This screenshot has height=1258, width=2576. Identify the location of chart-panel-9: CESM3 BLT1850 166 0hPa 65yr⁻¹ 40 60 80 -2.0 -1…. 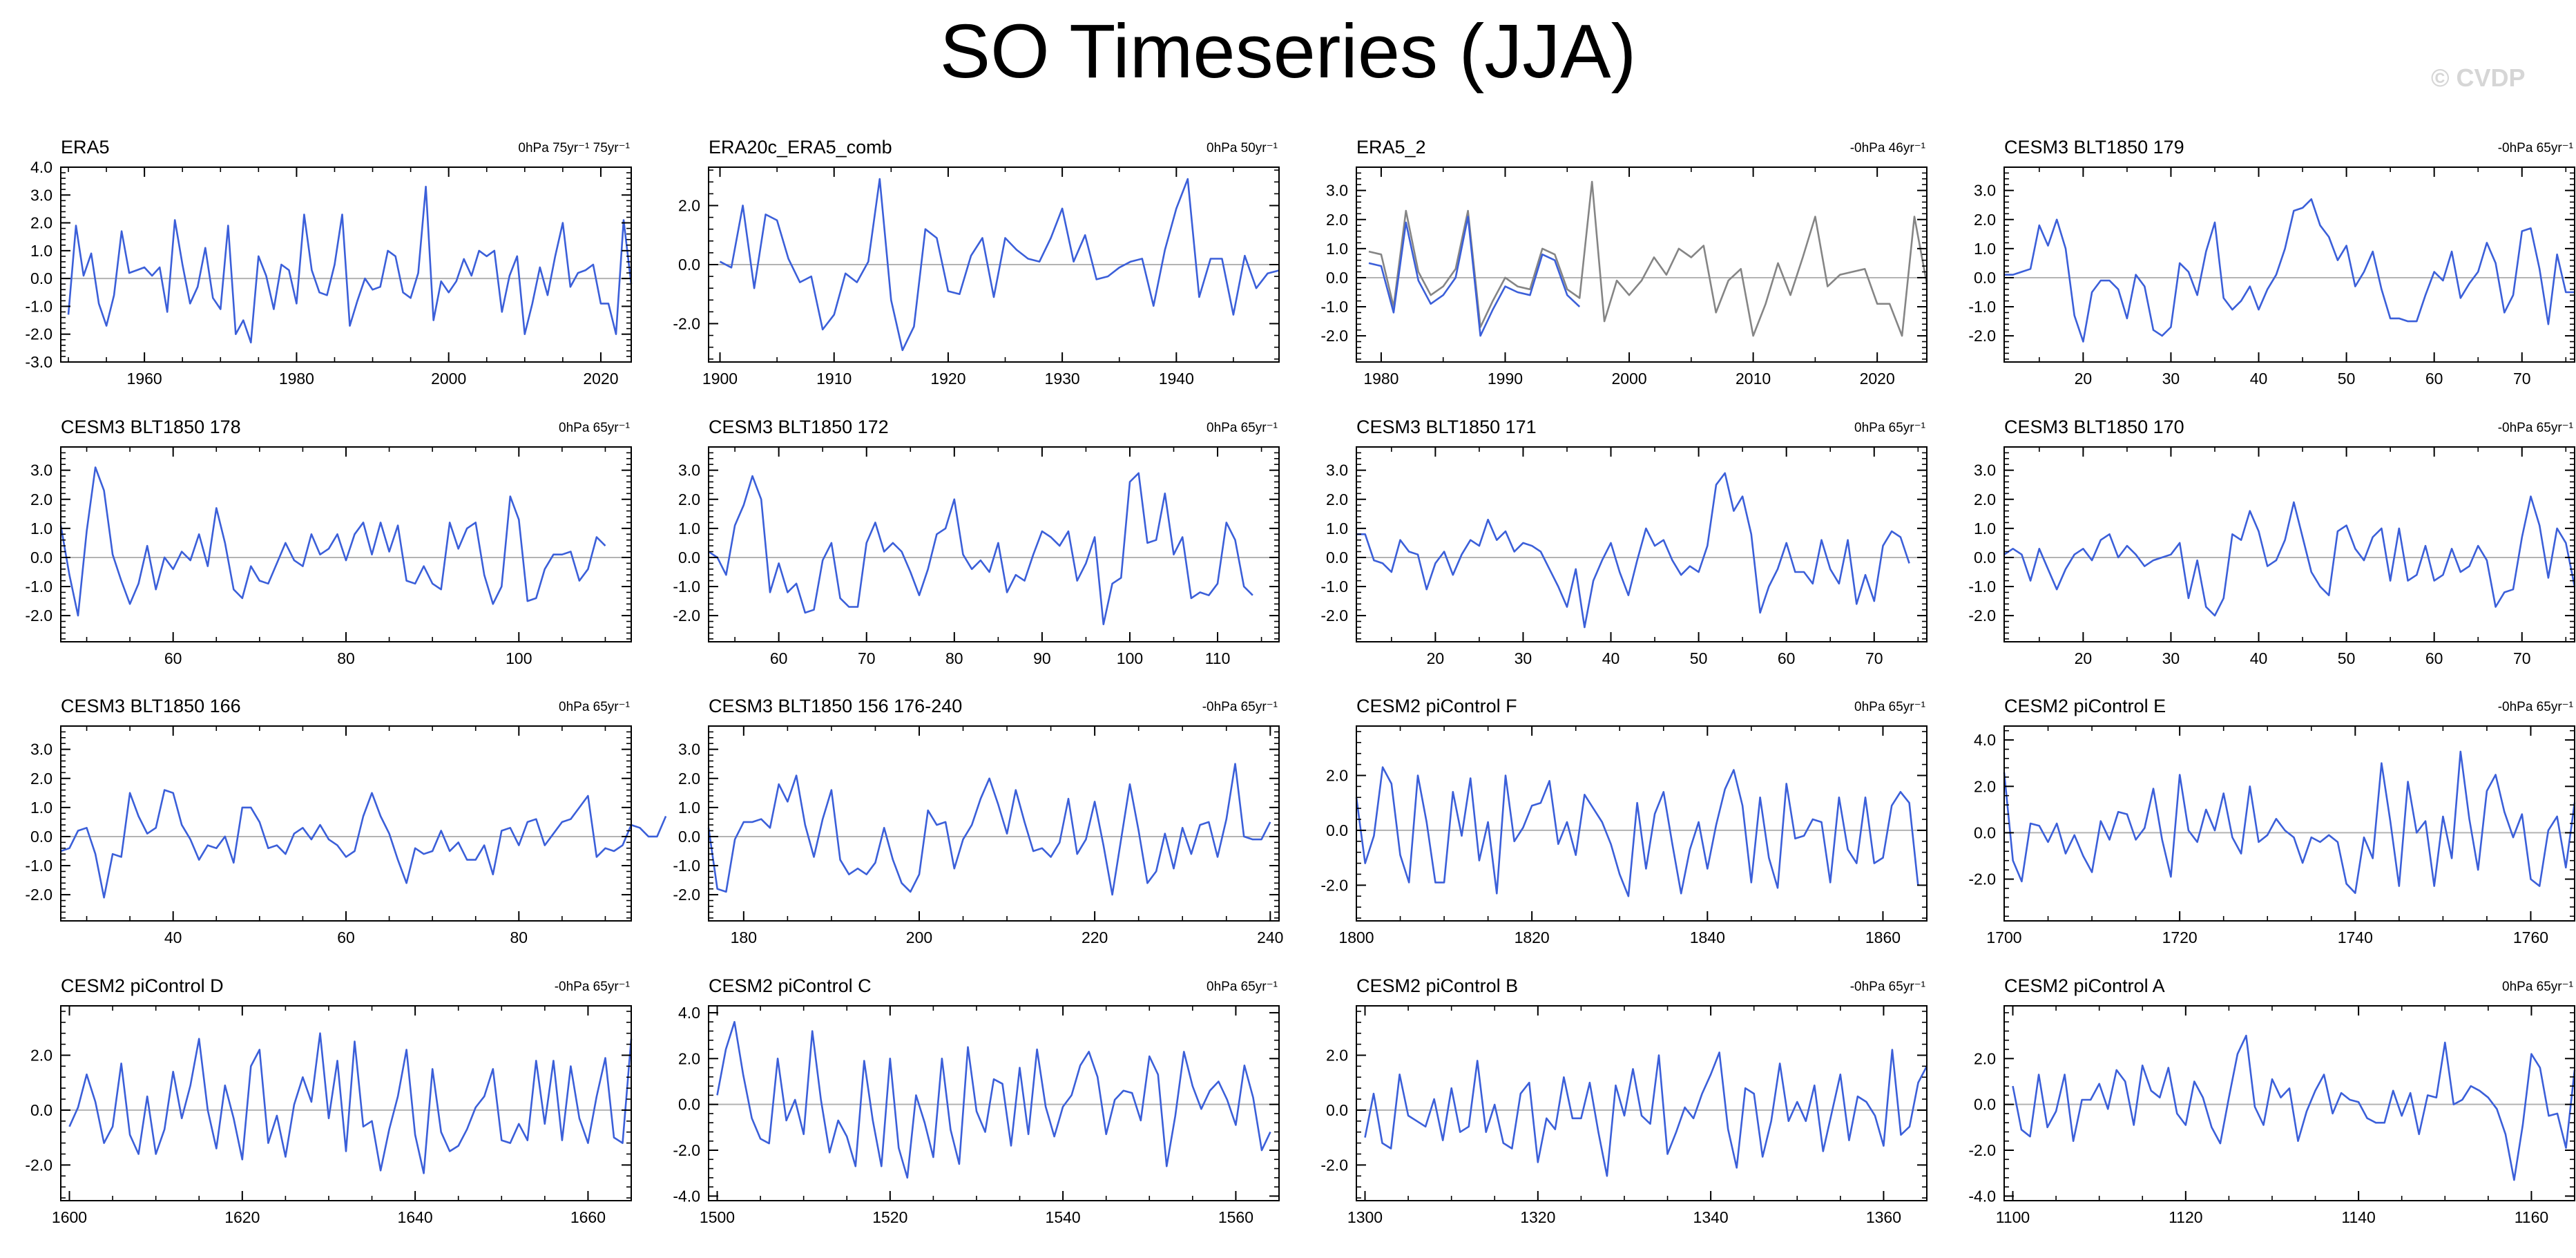
(346, 821).